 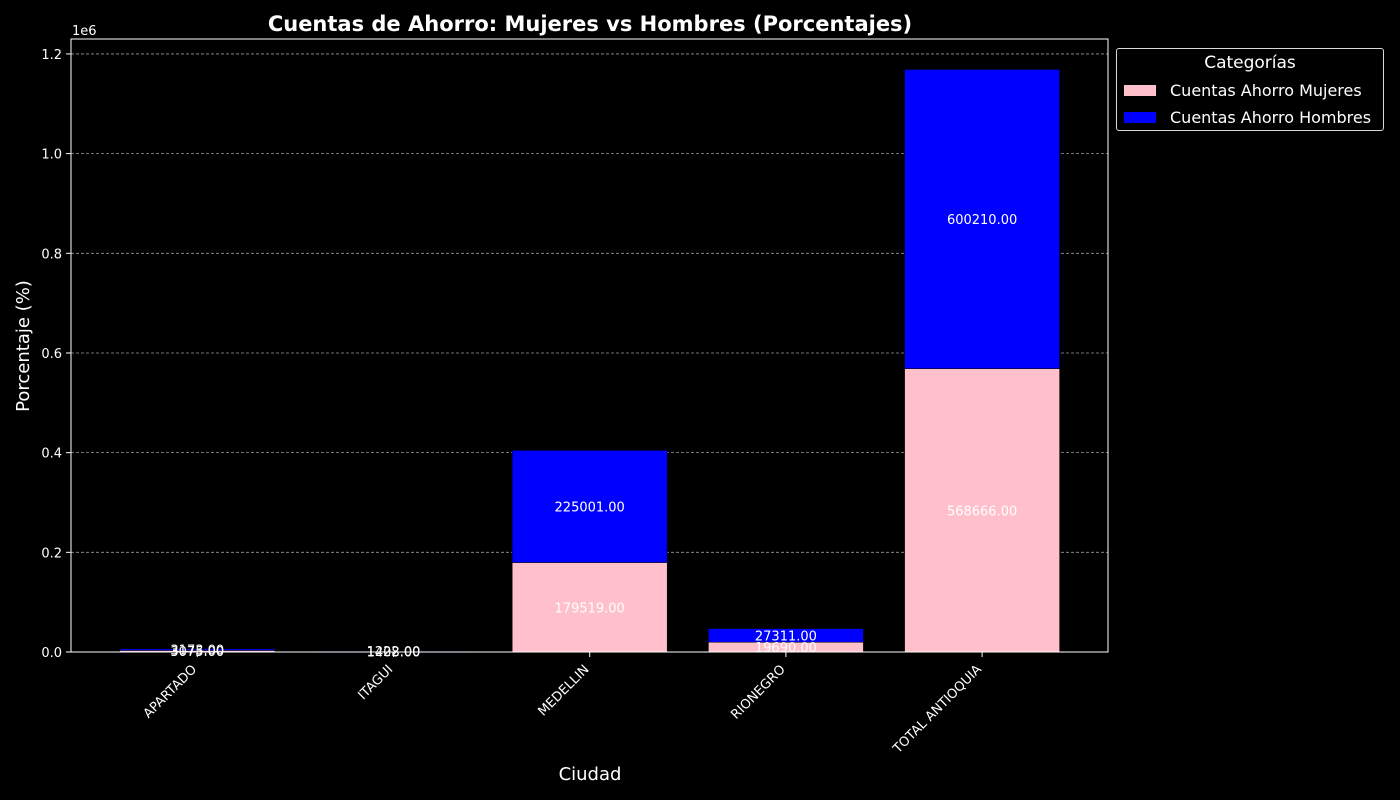 What do you see at coordinates (51, 55) in the screenshot?
I see `y-tick-label: 1.2` at bounding box center [51, 55].